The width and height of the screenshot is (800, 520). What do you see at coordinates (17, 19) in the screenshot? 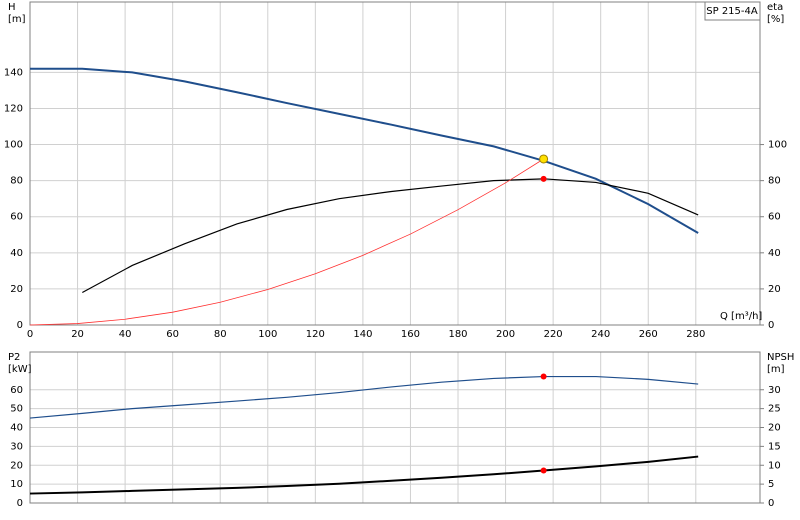
I see `y-axis-unit: [m]` at bounding box center [17, 19].